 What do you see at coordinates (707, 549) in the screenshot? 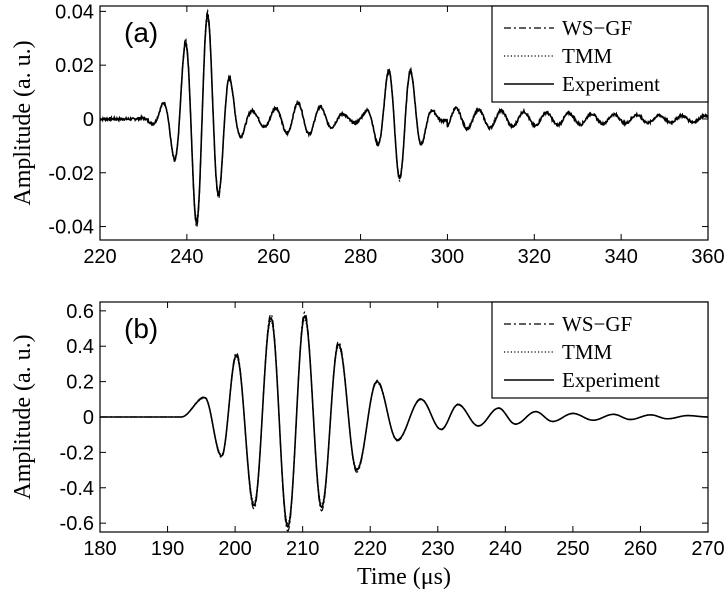
I see `x-tick-label: 270` at bounding box center [707, 549].